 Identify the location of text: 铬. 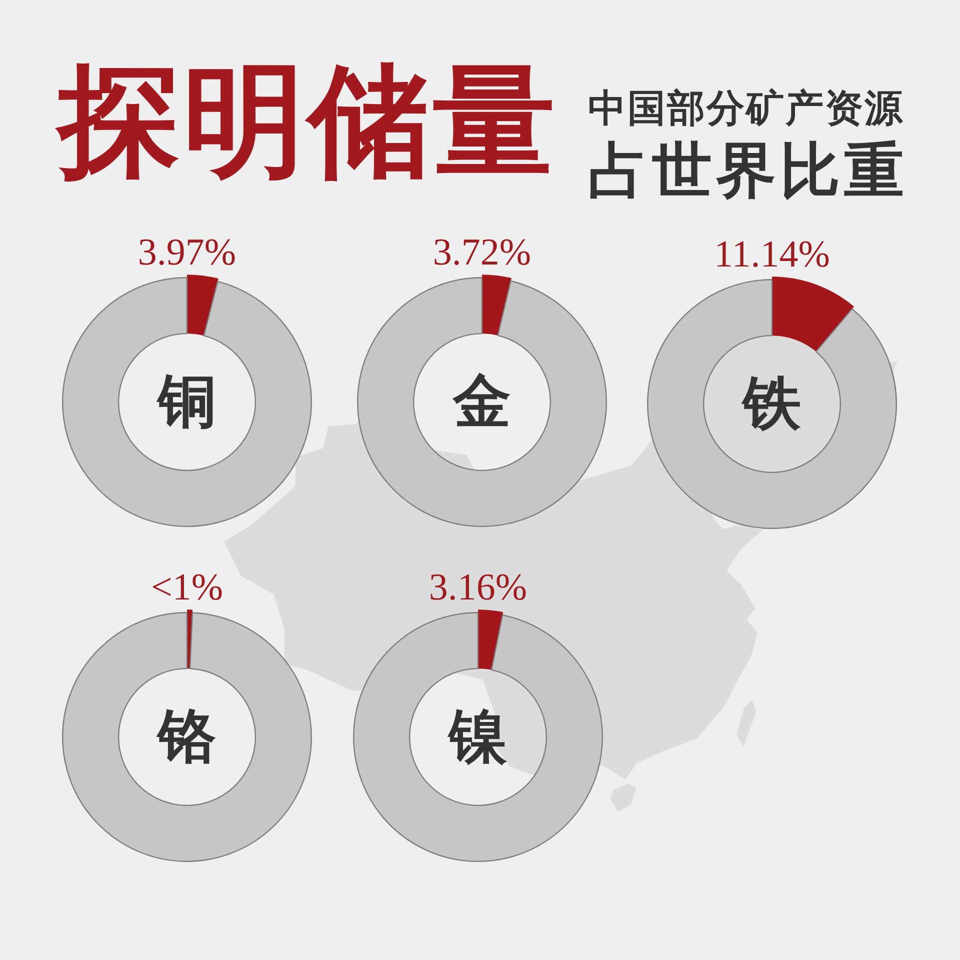
(187, 736).